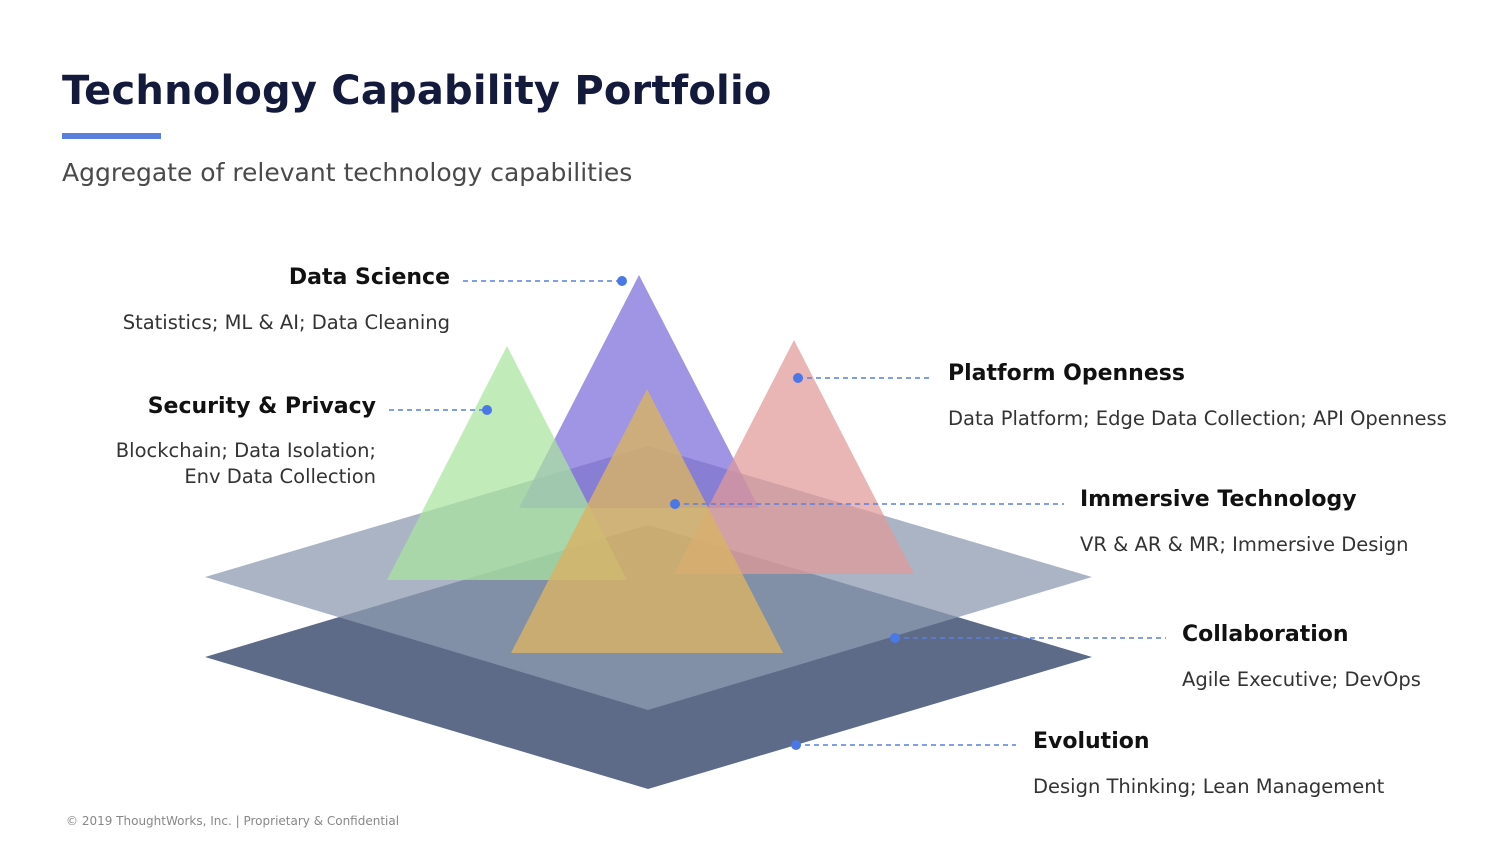  Describe the element at coordinates (507, 463) in the screenshot. I see `security-privacy-triangle` at that location.